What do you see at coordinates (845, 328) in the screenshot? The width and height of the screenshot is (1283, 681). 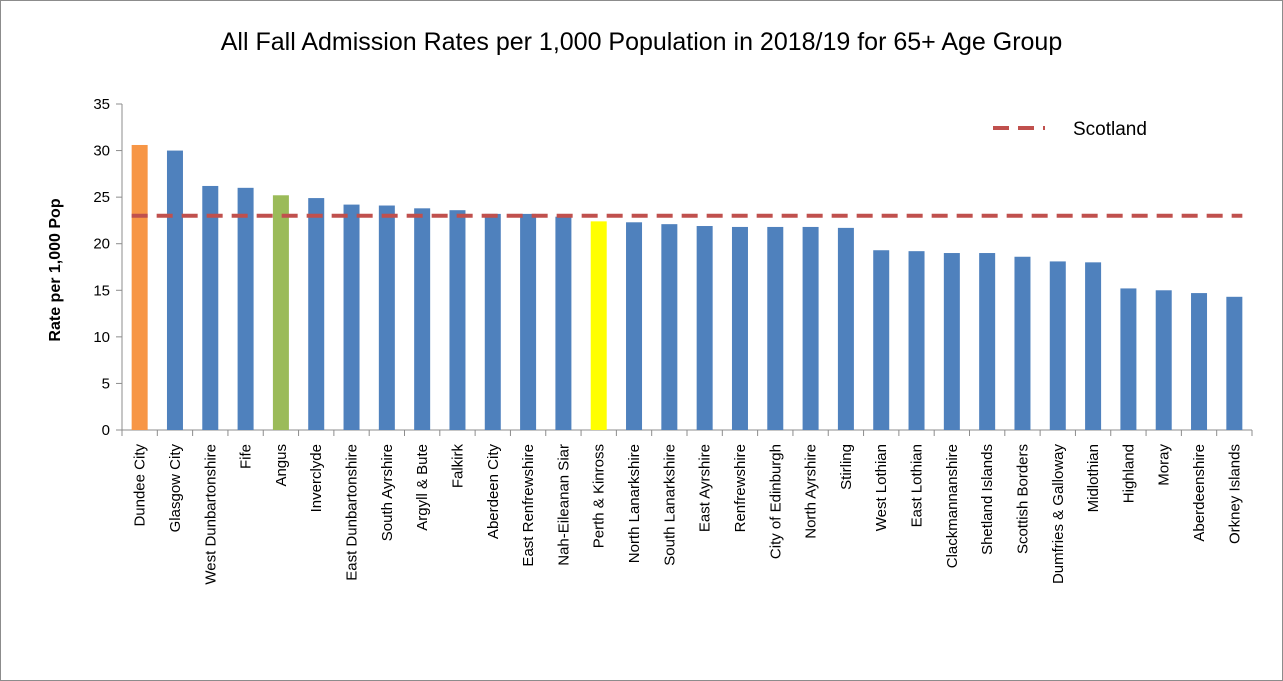 I see `bar-stirling` at bounding box center [845, 328].